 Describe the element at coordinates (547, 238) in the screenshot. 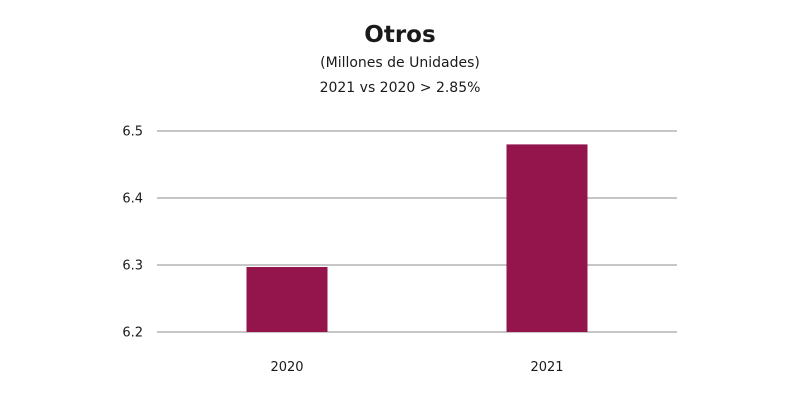

I see `bar-2021` at that location.